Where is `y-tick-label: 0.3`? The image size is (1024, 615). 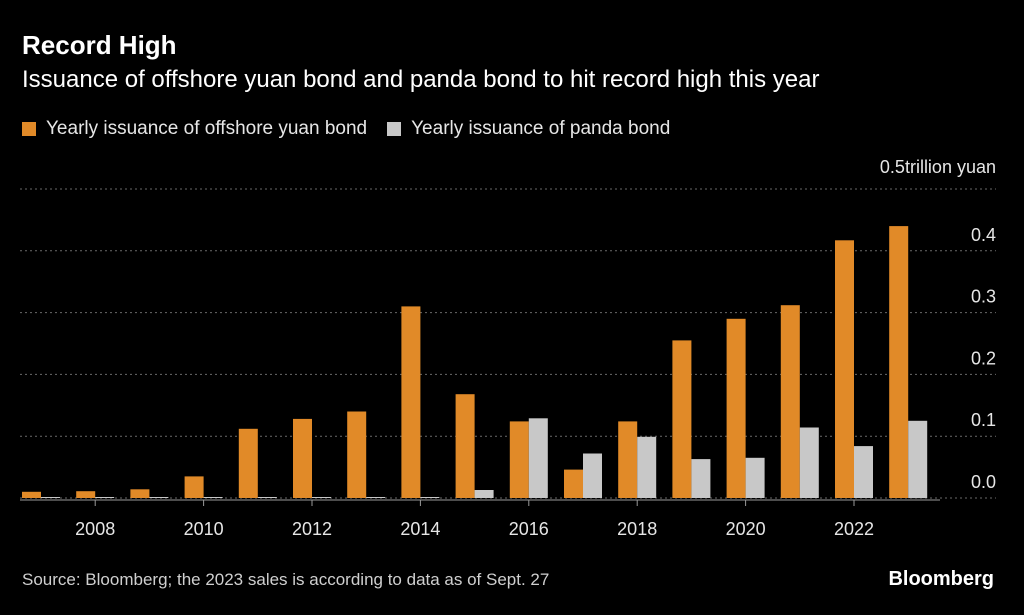
y-tick-label: 0.3 is located at coordinates (983, 297).